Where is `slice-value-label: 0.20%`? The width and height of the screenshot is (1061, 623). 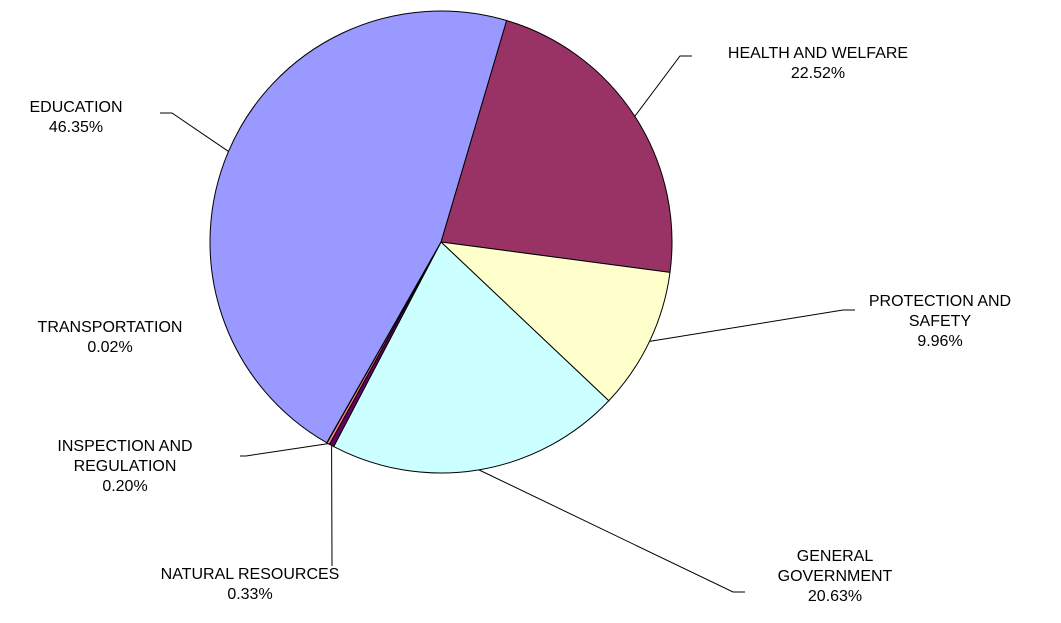
slice-value-label: 0.20% is located at coordinates (125, 486).